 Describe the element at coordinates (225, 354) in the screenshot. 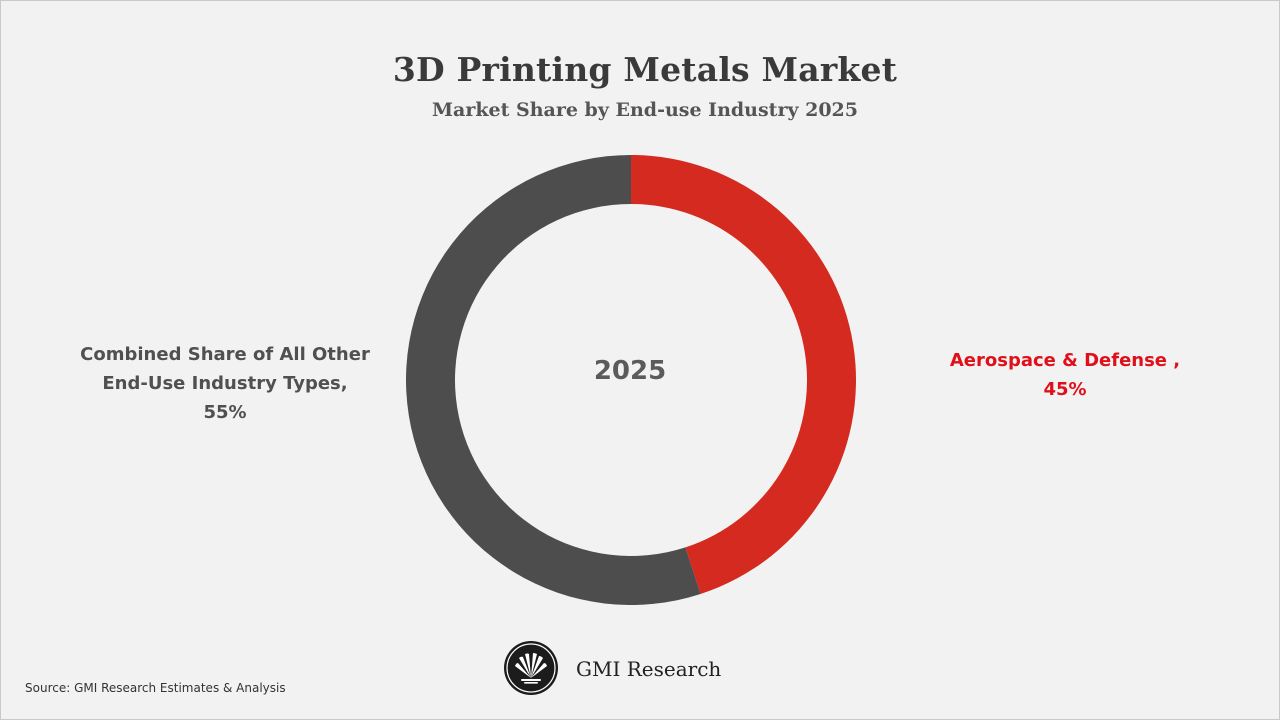

I see `slice-label-other-line-1: Combined Share of All Other` at that location.